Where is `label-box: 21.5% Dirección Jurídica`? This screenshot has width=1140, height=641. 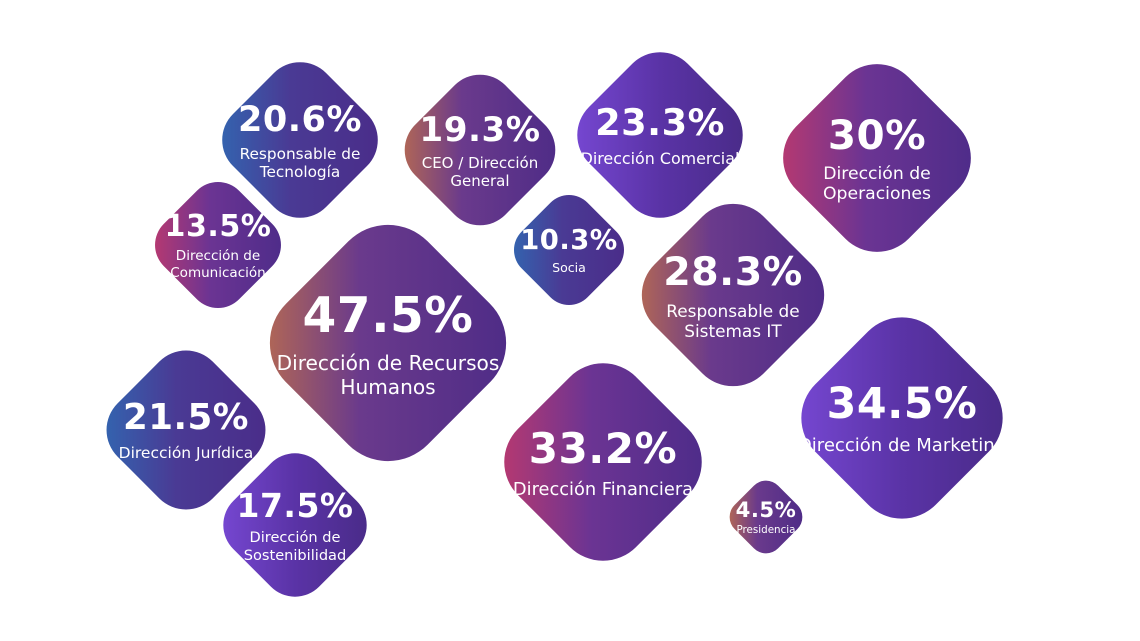
label-box: 21.5% Dirección Jurídica is located at coordinates (185, 430).